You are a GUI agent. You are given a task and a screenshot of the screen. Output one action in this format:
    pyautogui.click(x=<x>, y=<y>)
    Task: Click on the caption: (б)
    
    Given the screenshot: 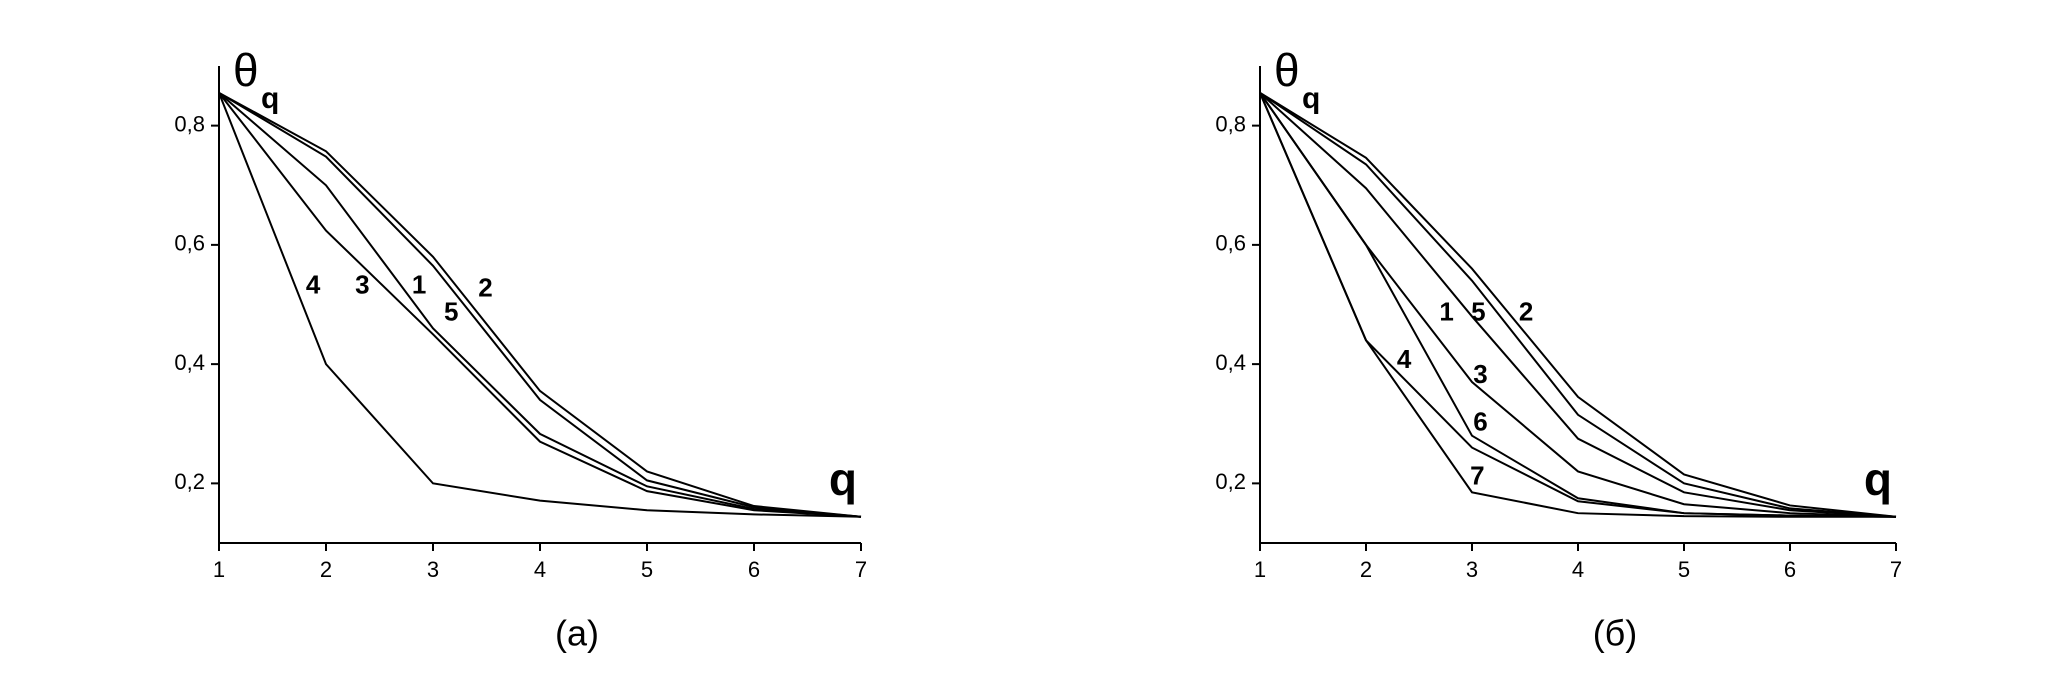 What is the action you would take?
    pyautogui.click(x=1615, y=633)
    